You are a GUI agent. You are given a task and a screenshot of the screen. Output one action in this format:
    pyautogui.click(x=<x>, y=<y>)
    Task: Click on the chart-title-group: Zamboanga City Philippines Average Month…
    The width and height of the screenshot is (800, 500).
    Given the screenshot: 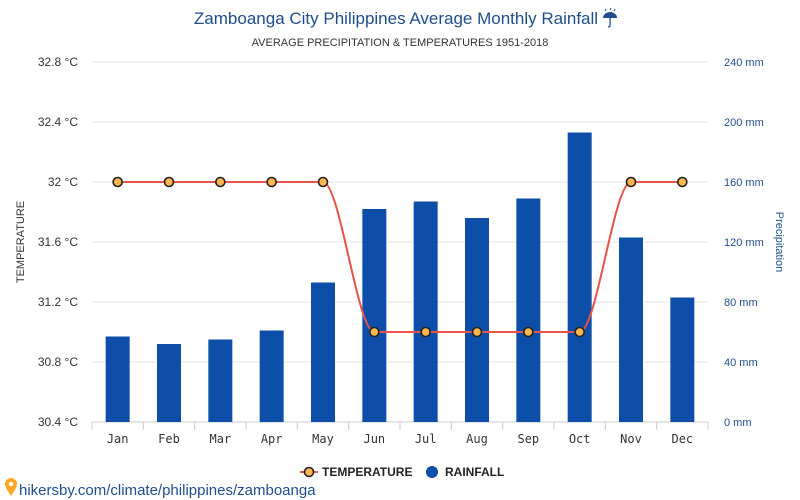 What is the action you would take?
    pyautogui.click(x=406, y=17)
    